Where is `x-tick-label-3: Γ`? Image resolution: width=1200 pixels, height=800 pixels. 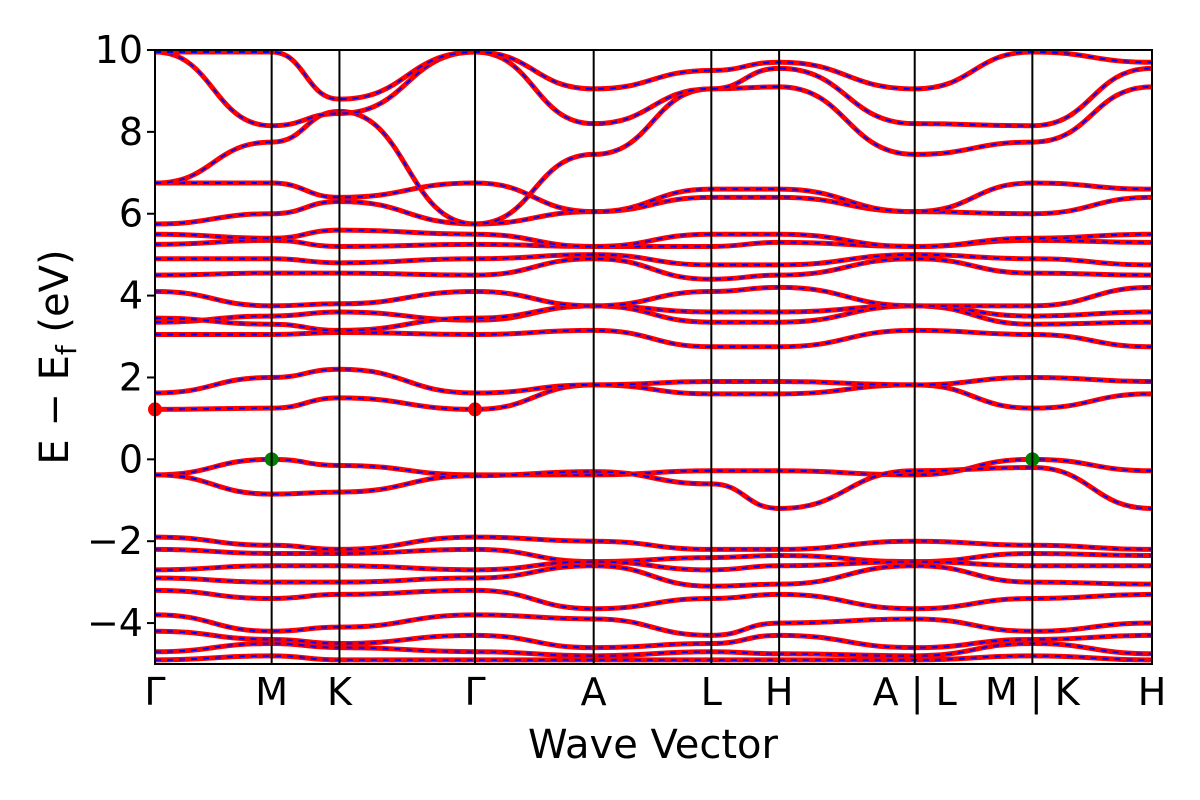 x-tick-label-3: Γ is located at coordinates (474, 692).